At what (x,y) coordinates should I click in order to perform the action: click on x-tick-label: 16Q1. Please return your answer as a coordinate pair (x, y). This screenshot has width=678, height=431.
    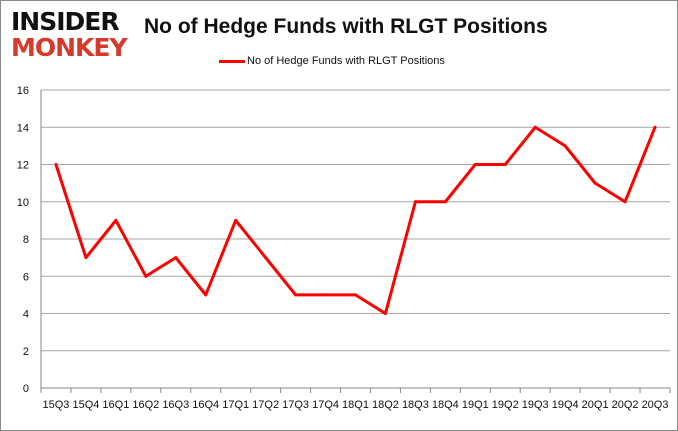
    Looking at the image, I should click on (115, 405).